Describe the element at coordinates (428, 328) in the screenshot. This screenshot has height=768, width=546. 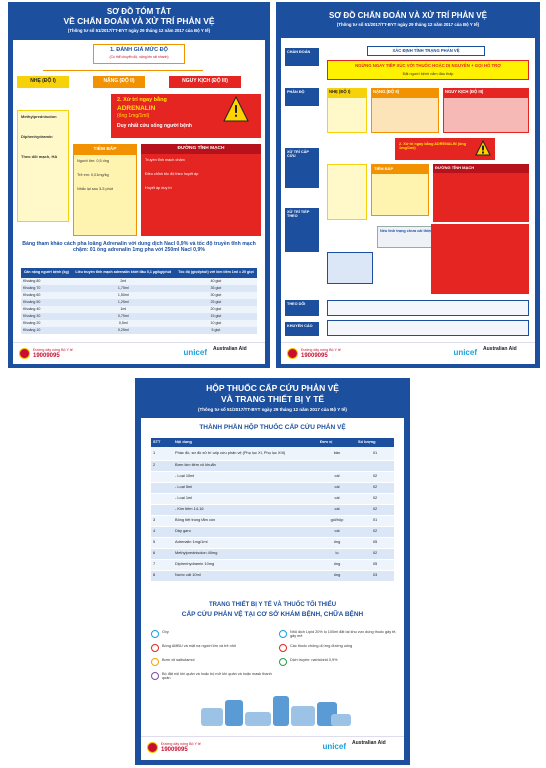
I see `advice-box` at that location.